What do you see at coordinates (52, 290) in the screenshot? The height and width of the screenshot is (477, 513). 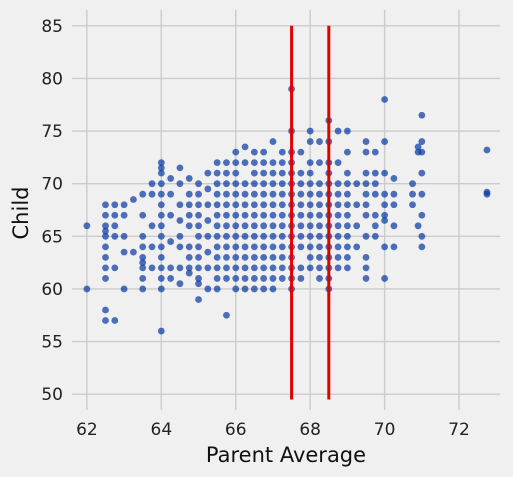 I see `y-tick-label: 60` at bounding box center [52, 290].